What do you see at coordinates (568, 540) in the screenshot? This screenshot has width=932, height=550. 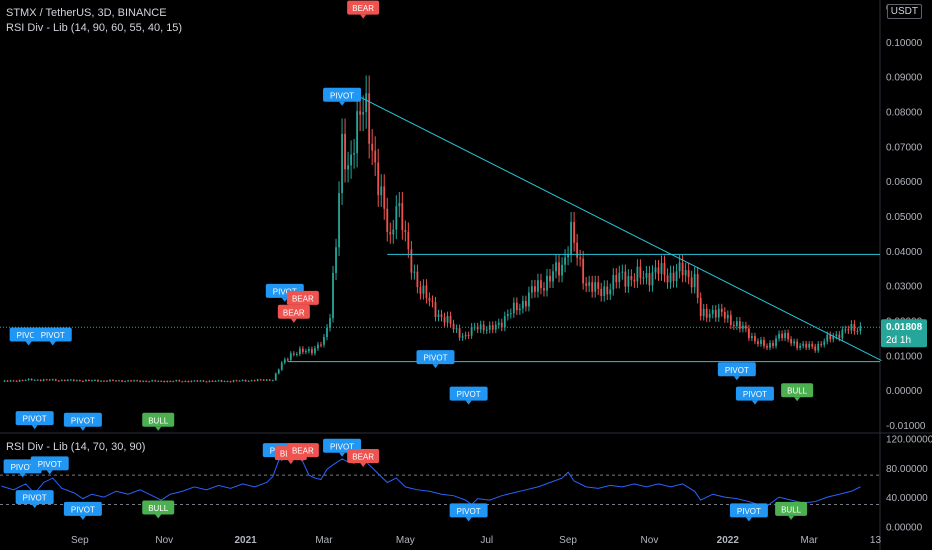 I see `x-tick-label: Sep` at bounding box center [568, 540].